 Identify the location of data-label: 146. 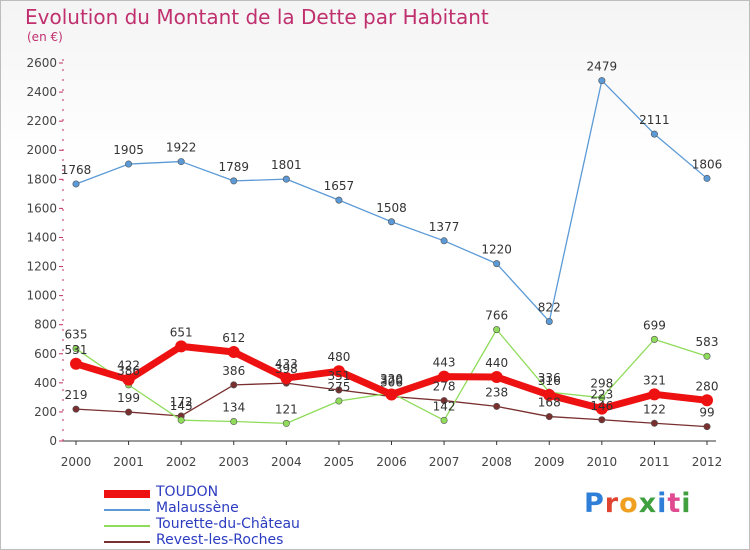
(601, 406).